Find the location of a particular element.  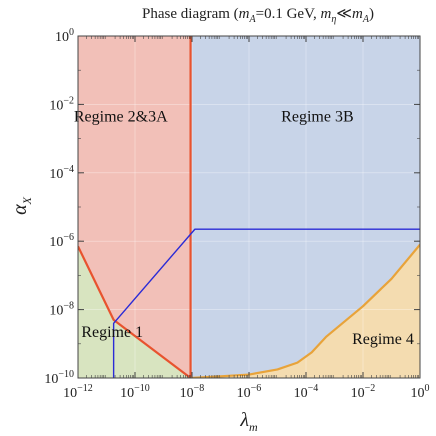

x-tick-label: 10⁻¹² is located at coordinates (78, 392).